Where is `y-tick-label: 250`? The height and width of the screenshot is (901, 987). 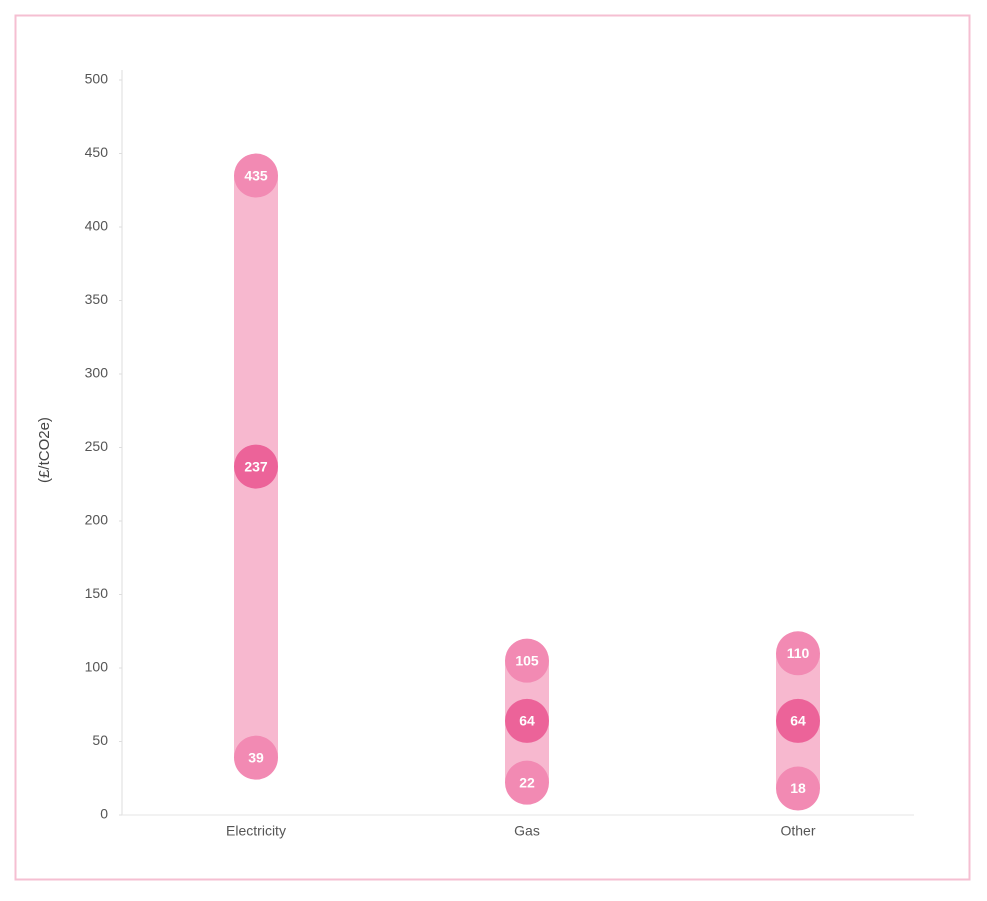
y-tick-label: 250 is located at coordinates (97, 446).